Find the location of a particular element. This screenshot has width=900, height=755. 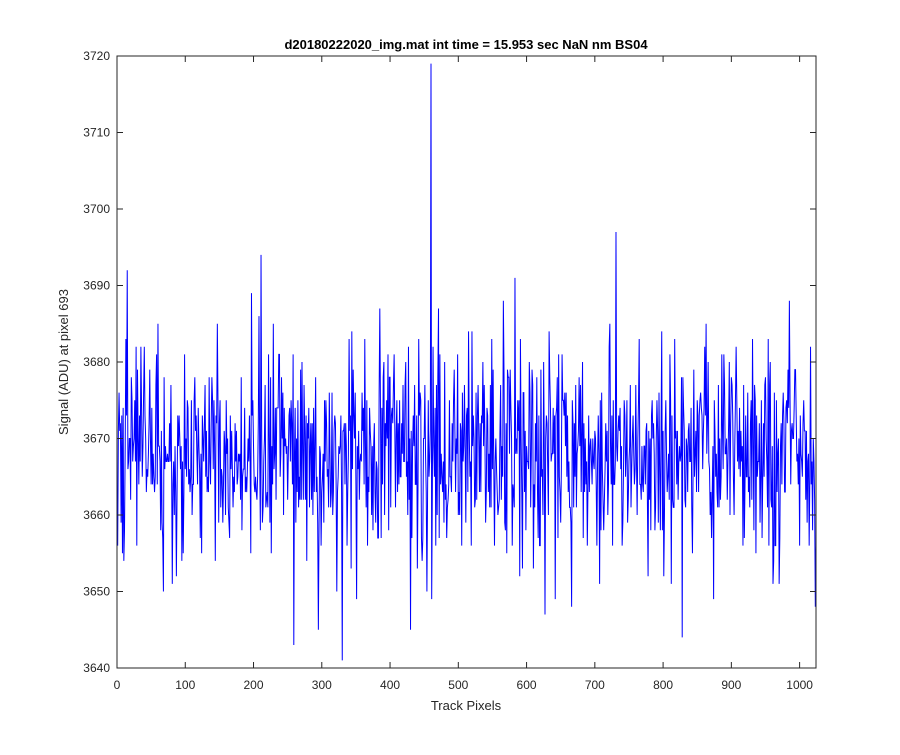

y-tick-label: 3680 is located at coordinates (96, 362).